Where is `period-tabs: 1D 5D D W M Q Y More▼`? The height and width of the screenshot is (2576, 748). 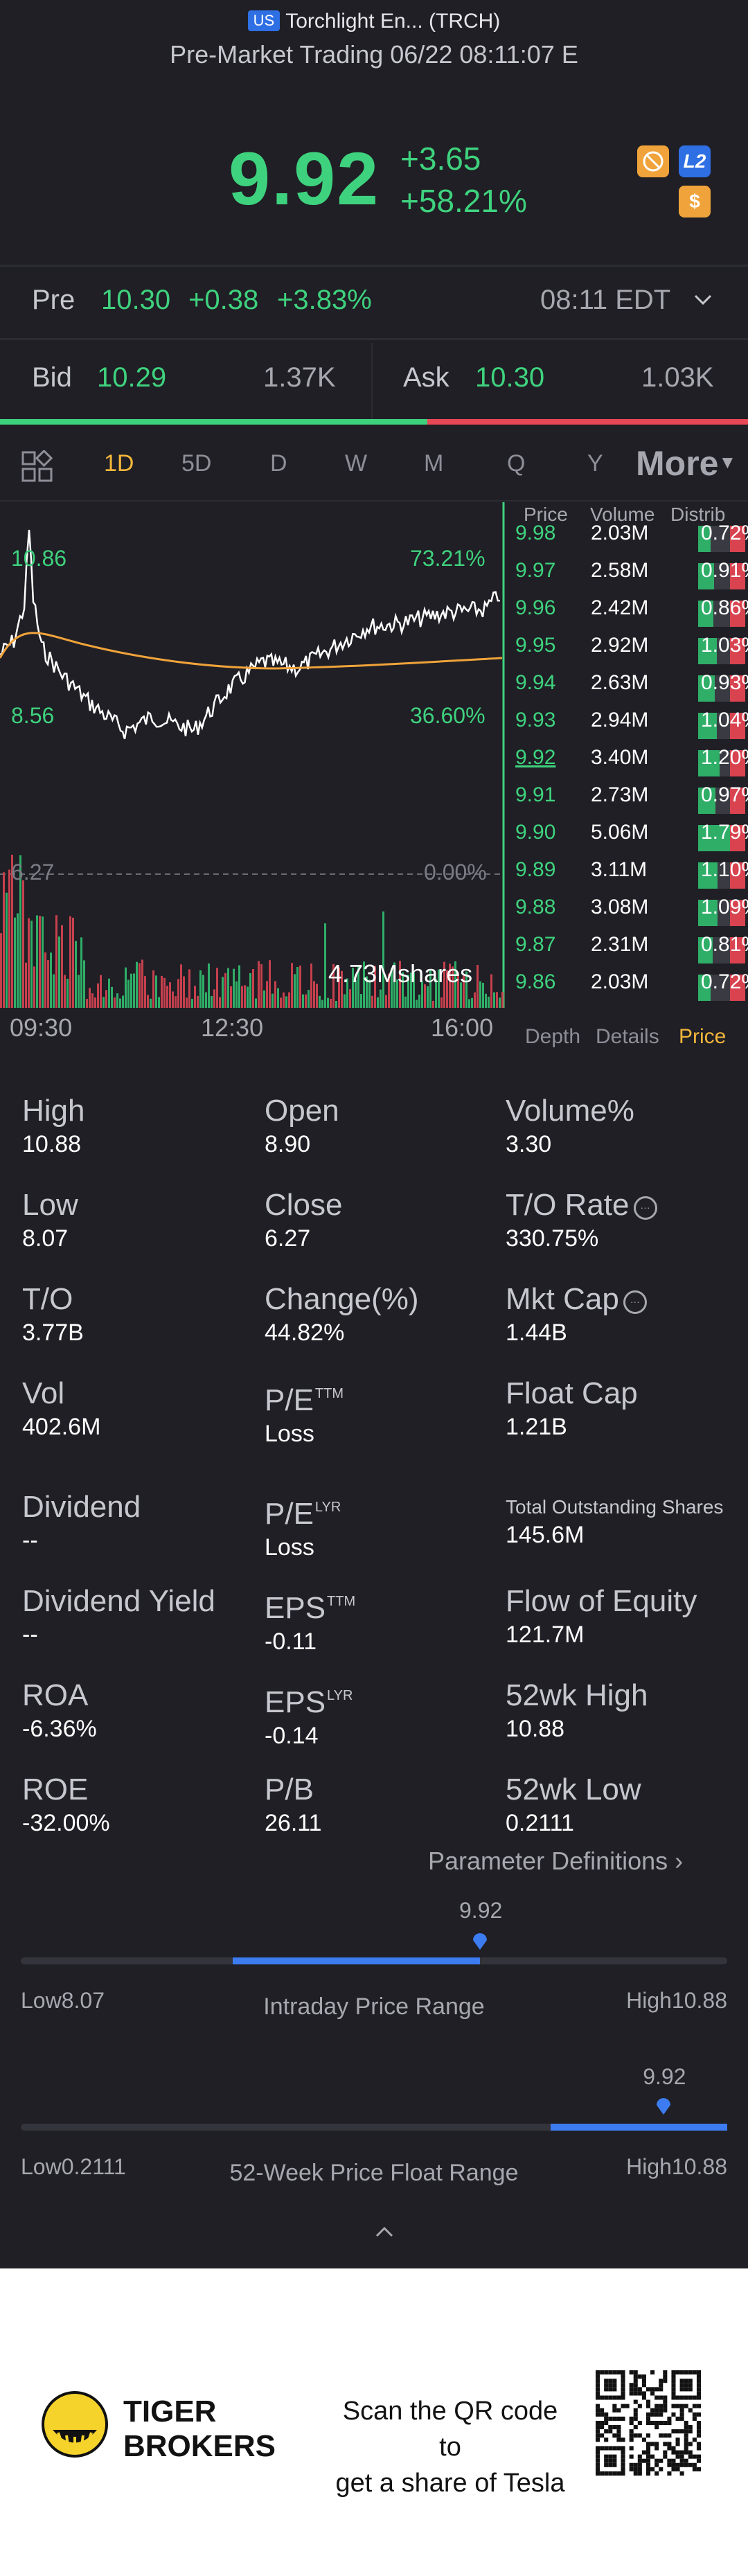 period-tabs: 1D 5D D W M Q Y More▼ is located at coordinates (374, 464).